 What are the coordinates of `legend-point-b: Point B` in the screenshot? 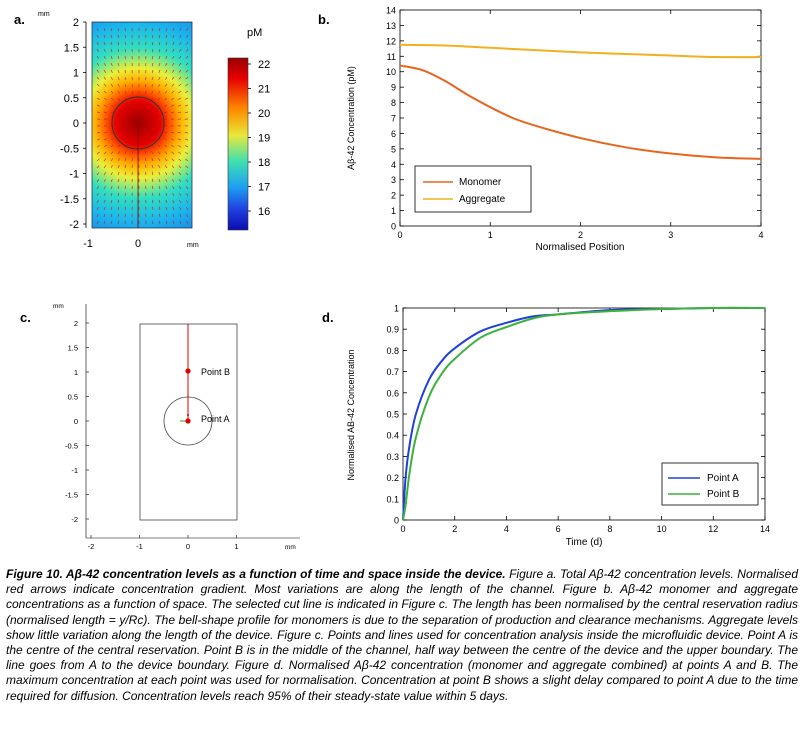 It's located at (723, 494).